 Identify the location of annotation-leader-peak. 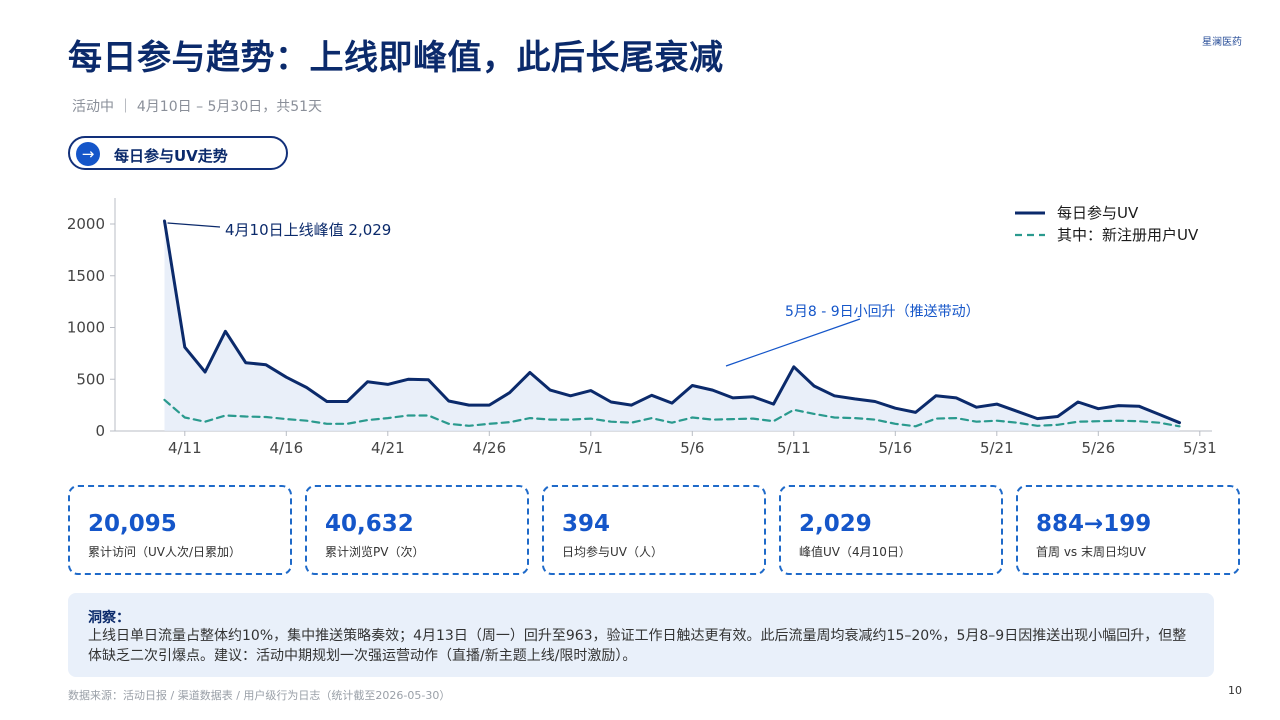
(194, 225).